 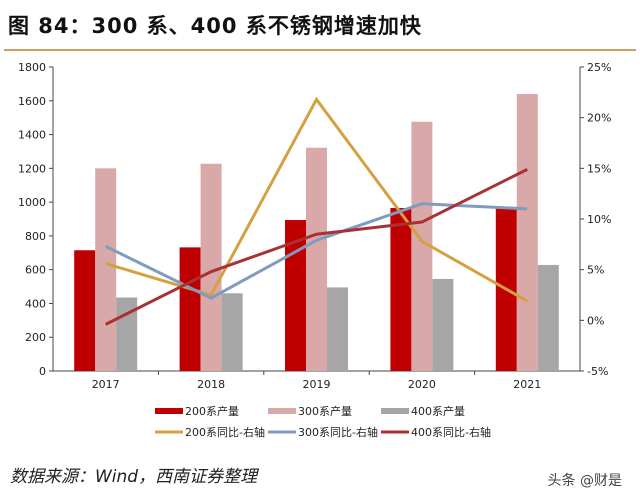 What do you see at coordinates (584, 481) in the screenshot?
I see `watermark: 头条 @财是` at bounding box center [584, 481].